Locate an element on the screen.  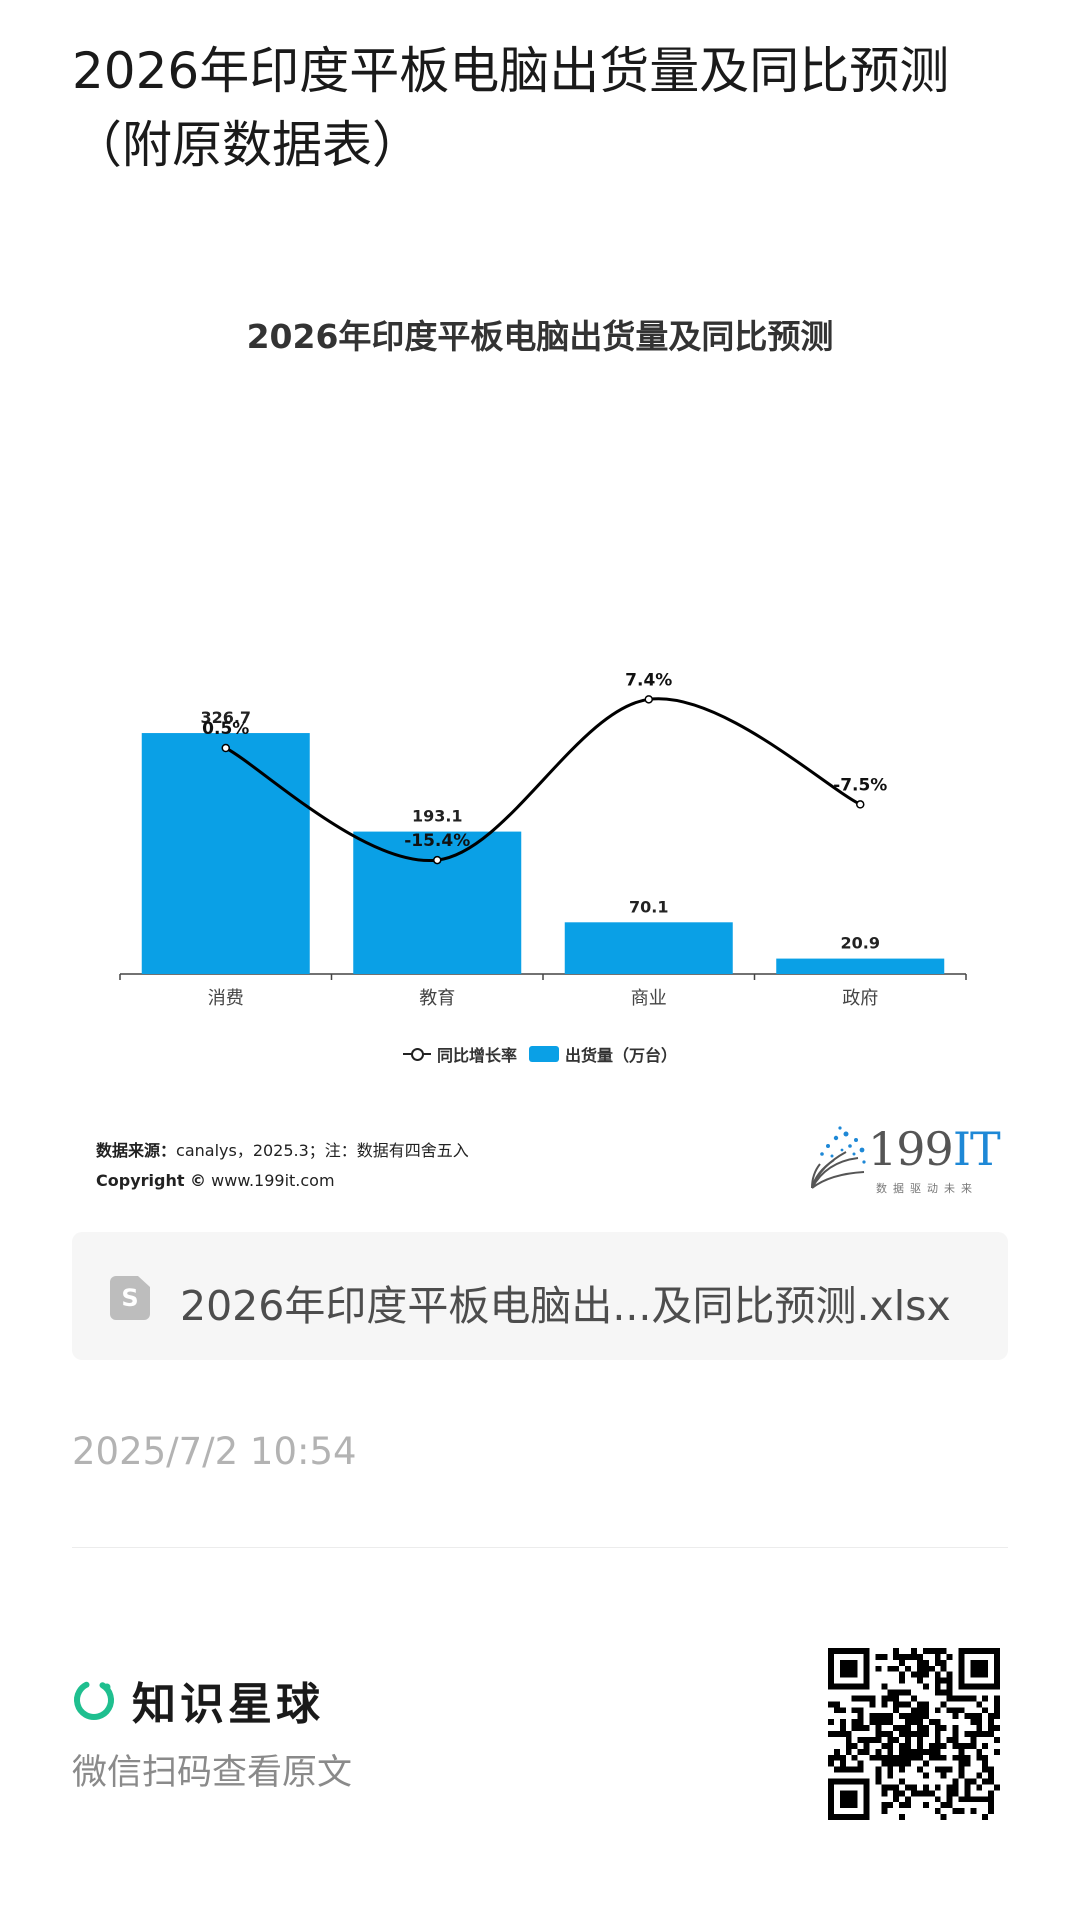
bar-教育 is located at coordinates (437, 902).